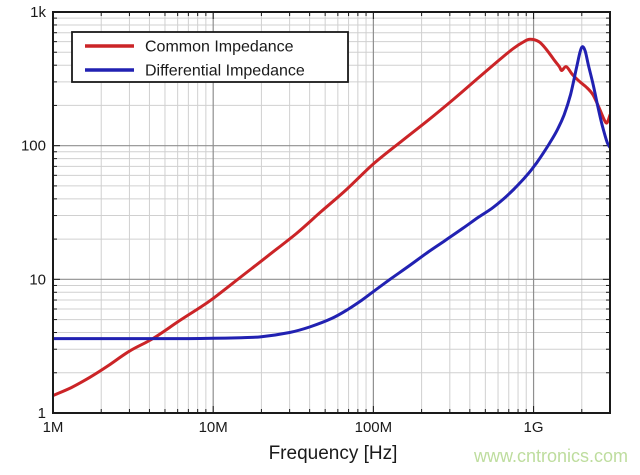  I want to click on y-tick-label: 10, so click(37, 279).